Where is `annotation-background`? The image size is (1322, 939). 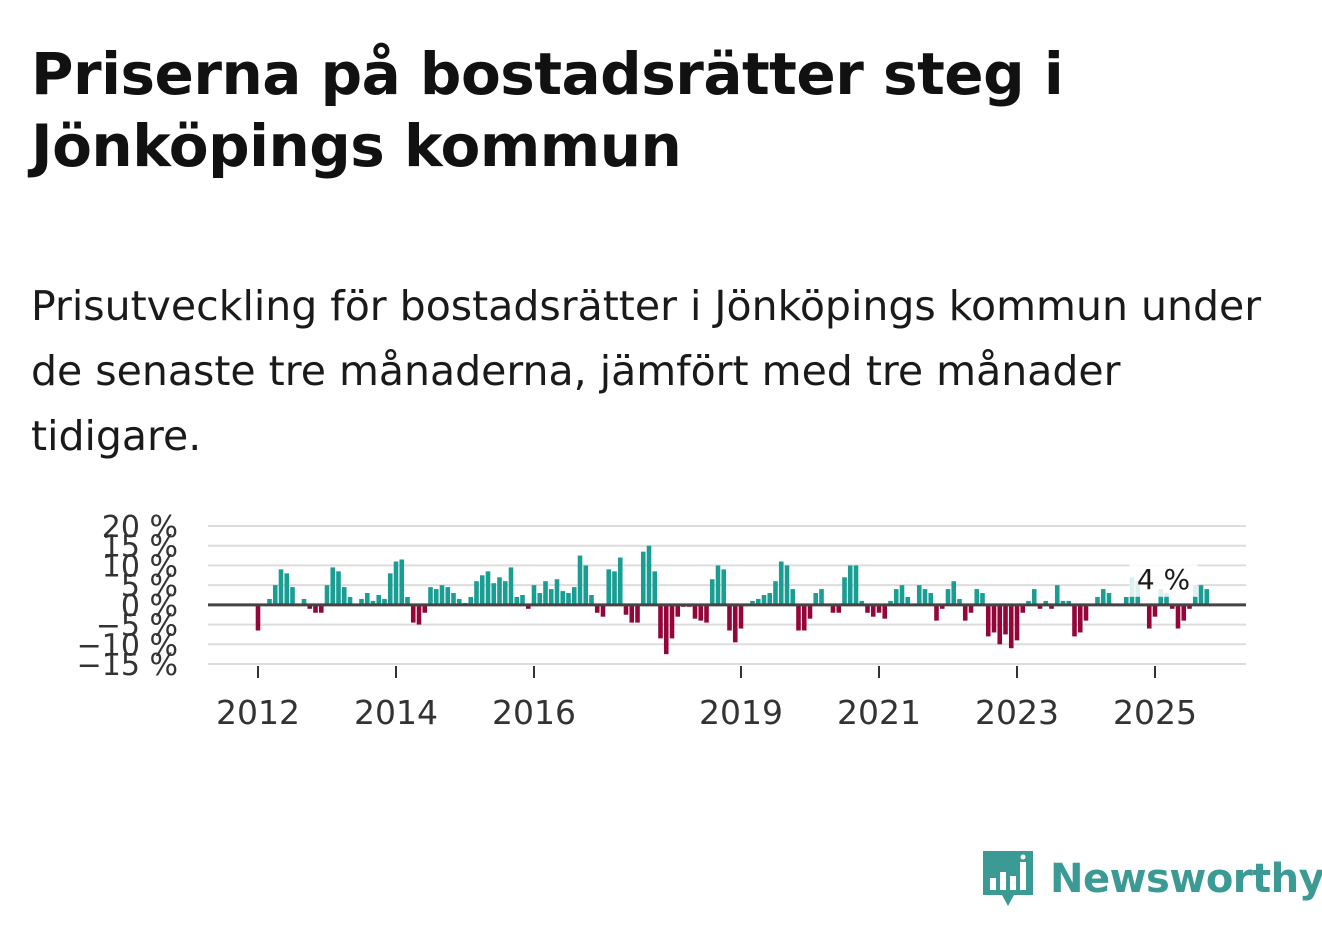 annotation-background is located at coordinates (1163, 579).